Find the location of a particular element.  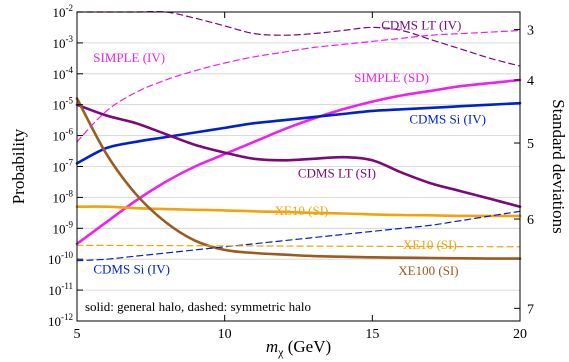

y-tick-label: 10⁻⁴ is located at coordinates (63, 73).